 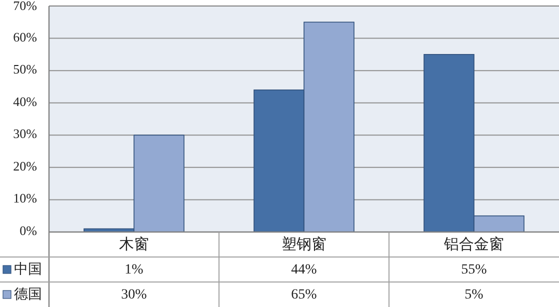 What do you see at coordinates (25, 166) in the screenshot?
I see `y-tick-label: 20%` at bounding box center [25, 166].